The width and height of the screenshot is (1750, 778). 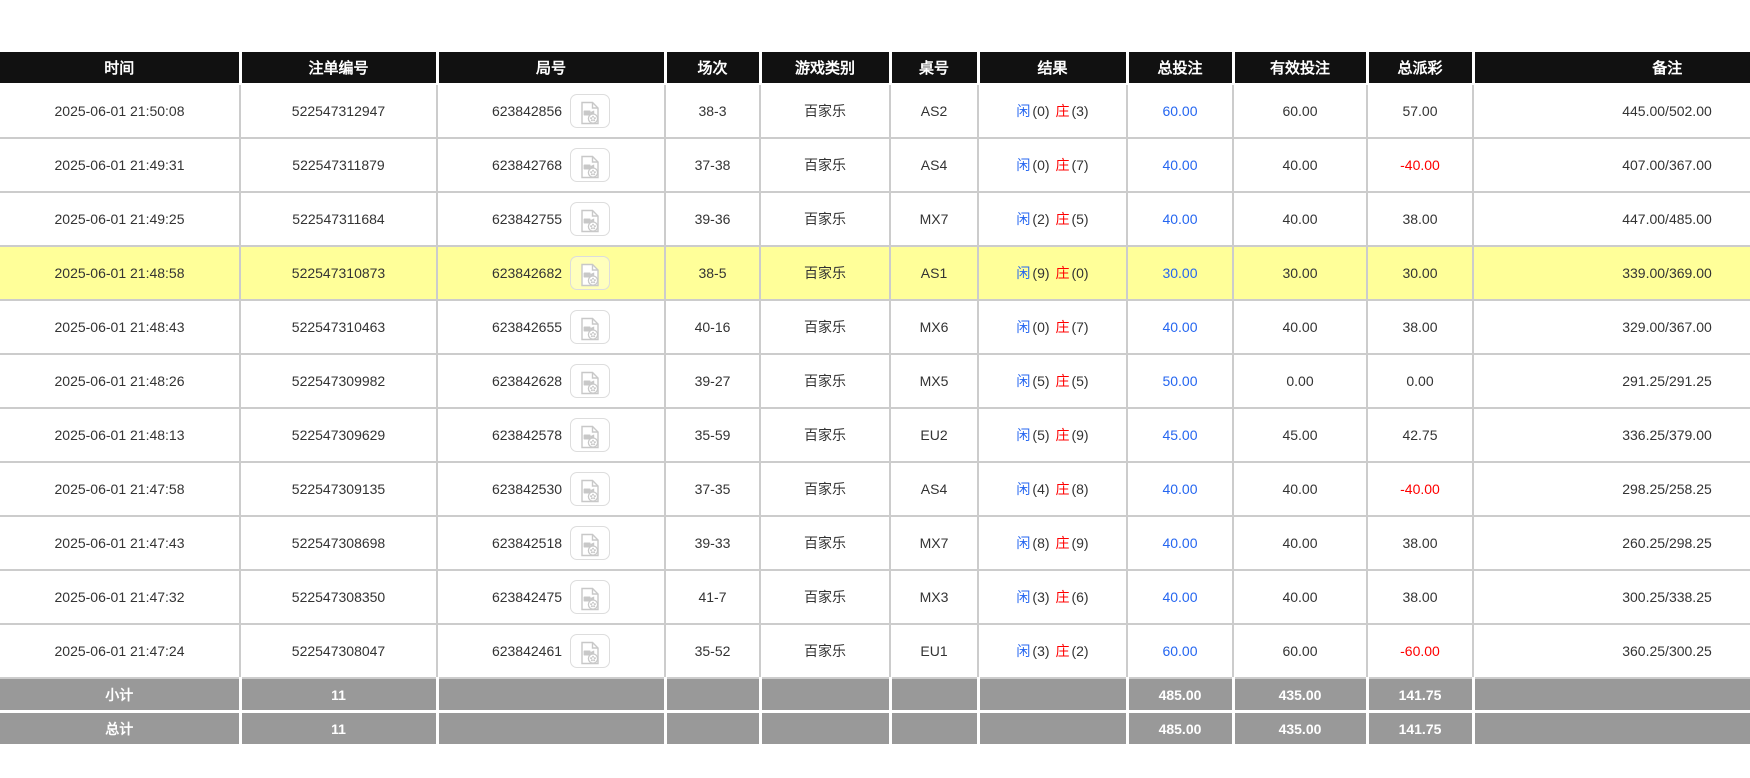 I want to click on footer-payout: 141.75, so click(x=1421, y=727).